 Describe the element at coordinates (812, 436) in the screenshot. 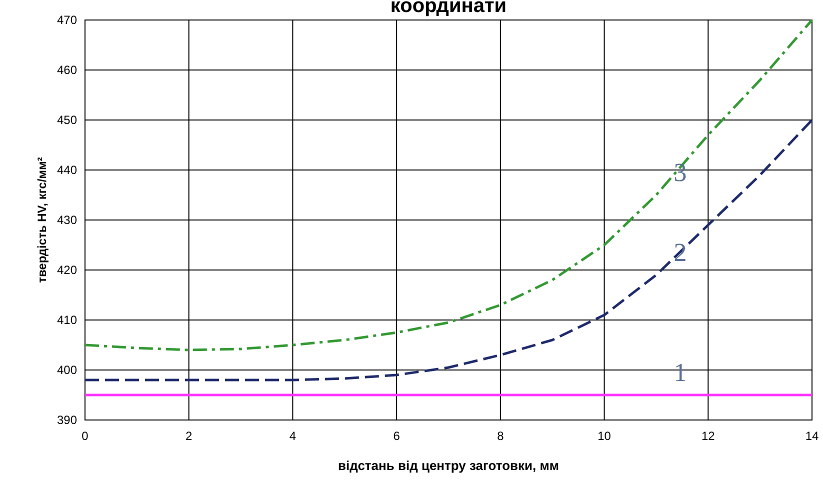

I see `x-tick-label: 14` at that location.